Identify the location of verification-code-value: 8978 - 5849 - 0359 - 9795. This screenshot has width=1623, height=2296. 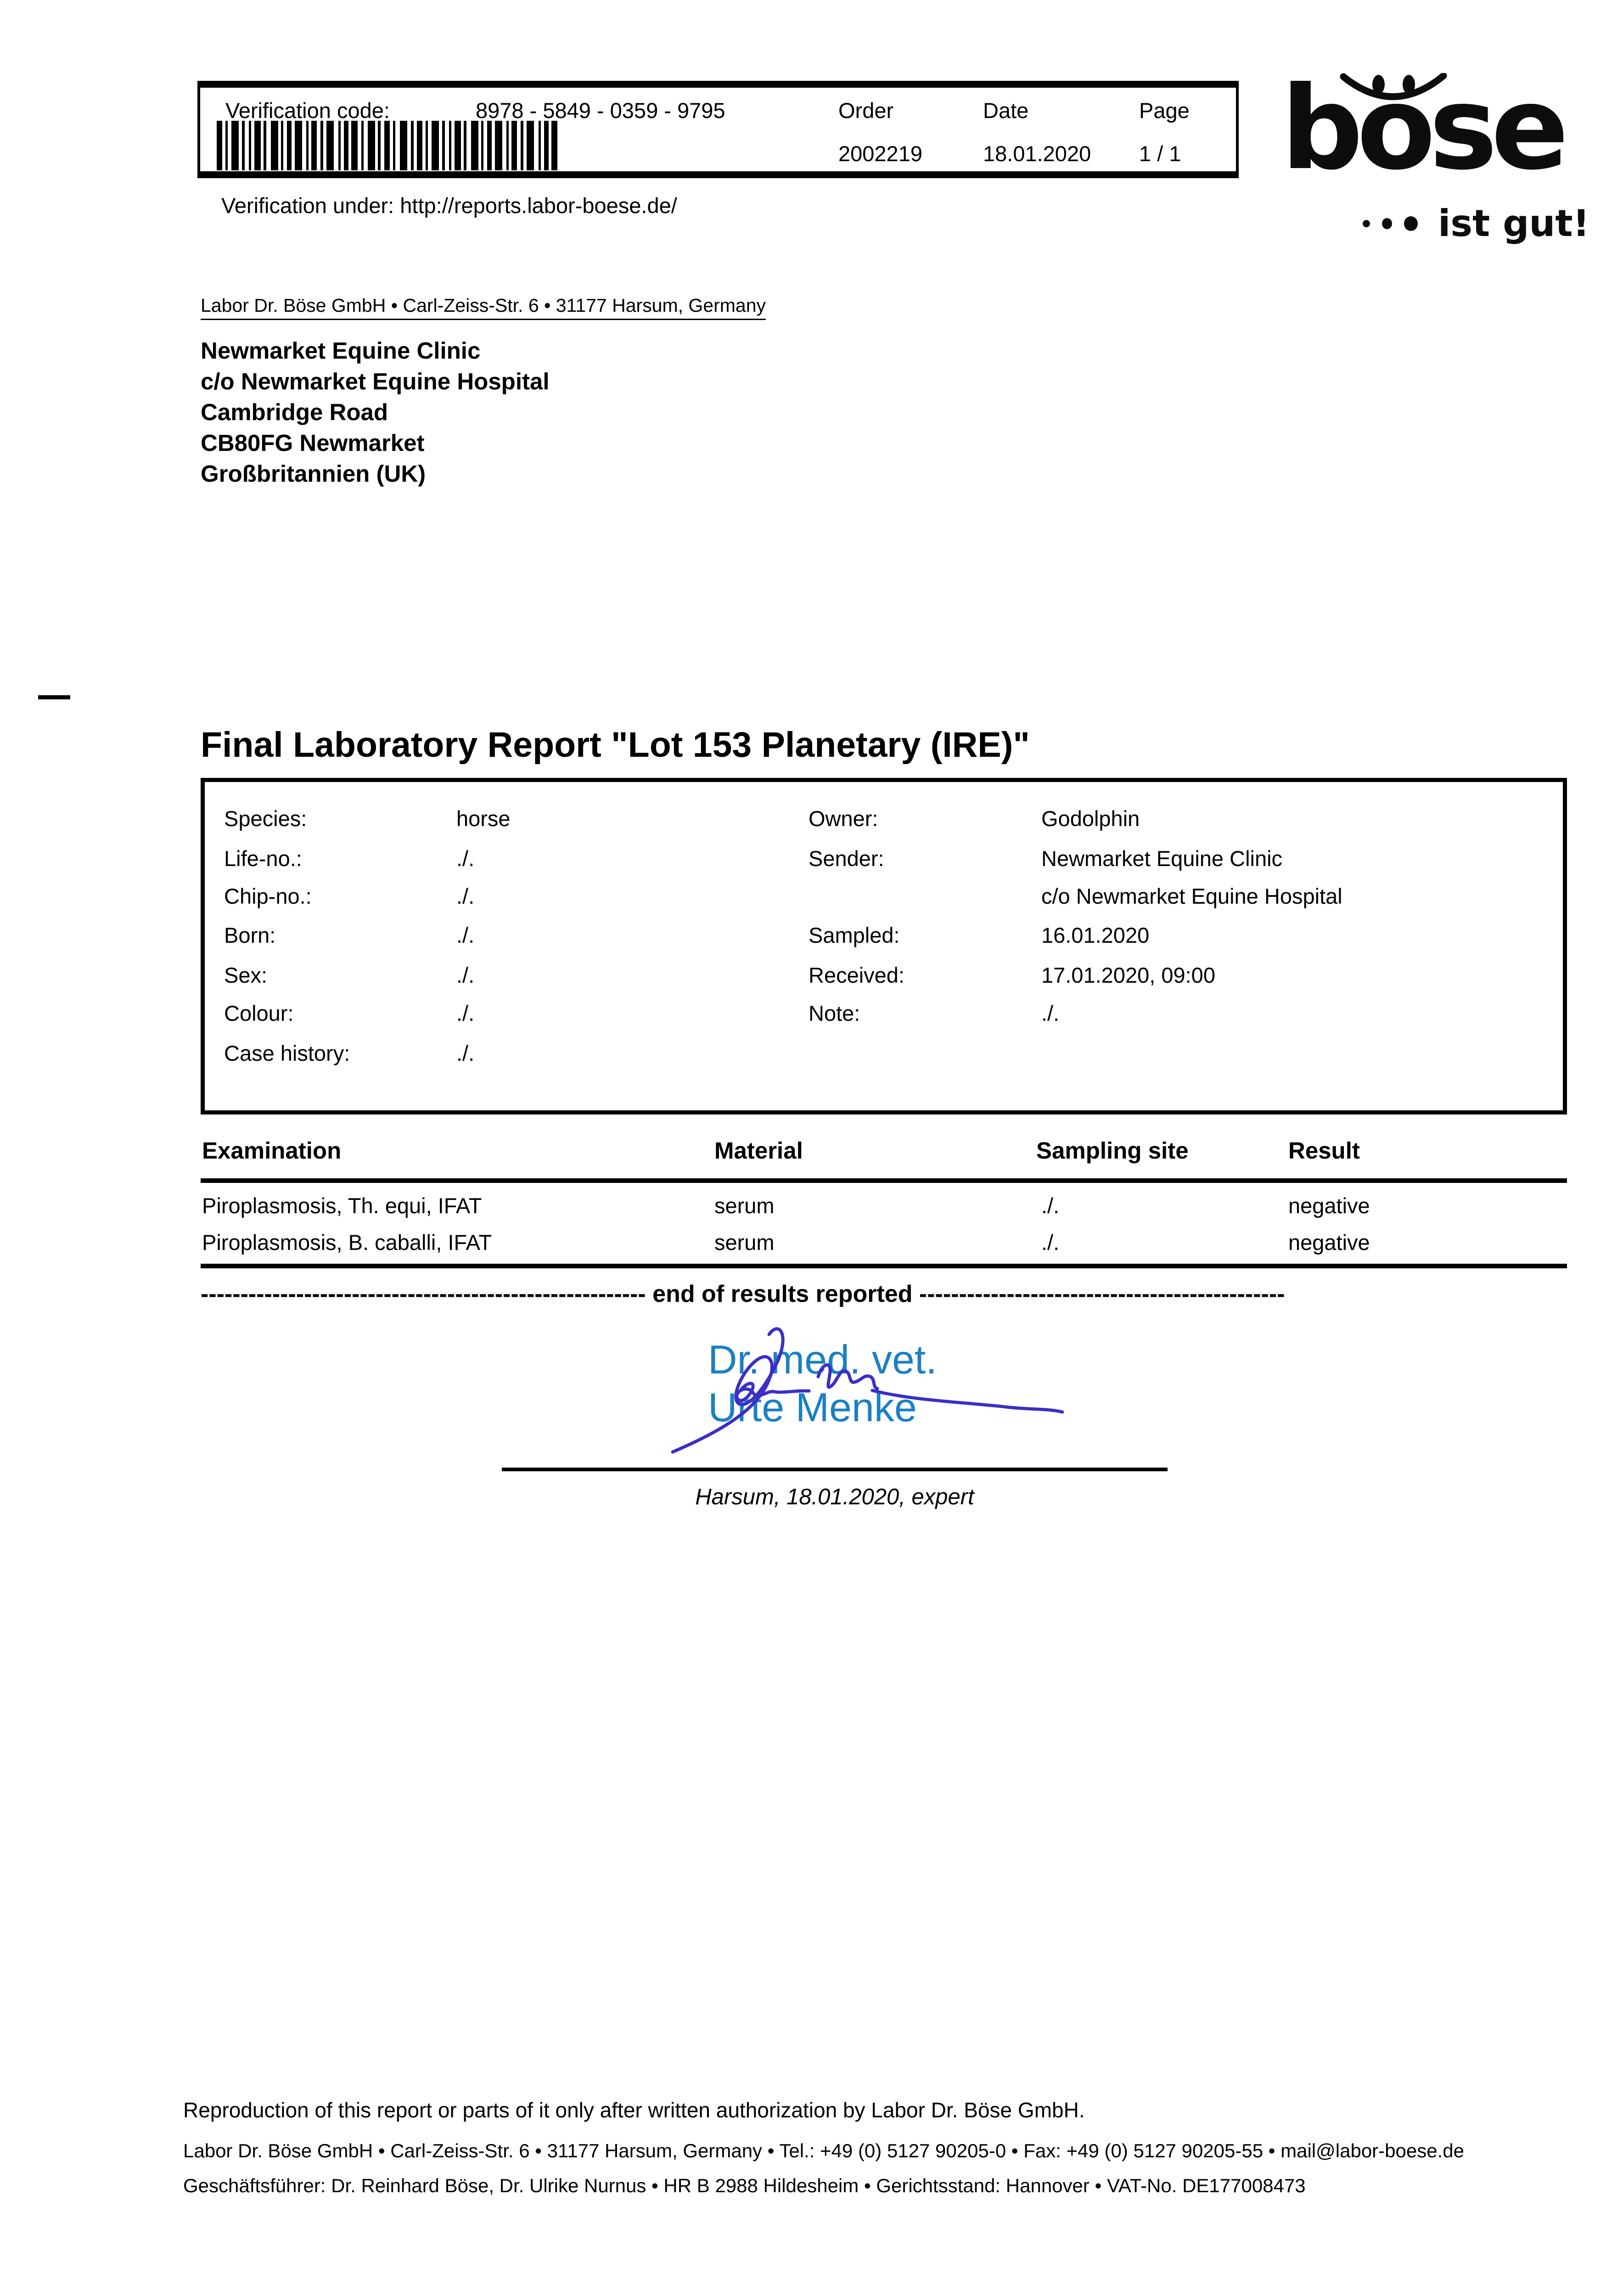
(600, 110).